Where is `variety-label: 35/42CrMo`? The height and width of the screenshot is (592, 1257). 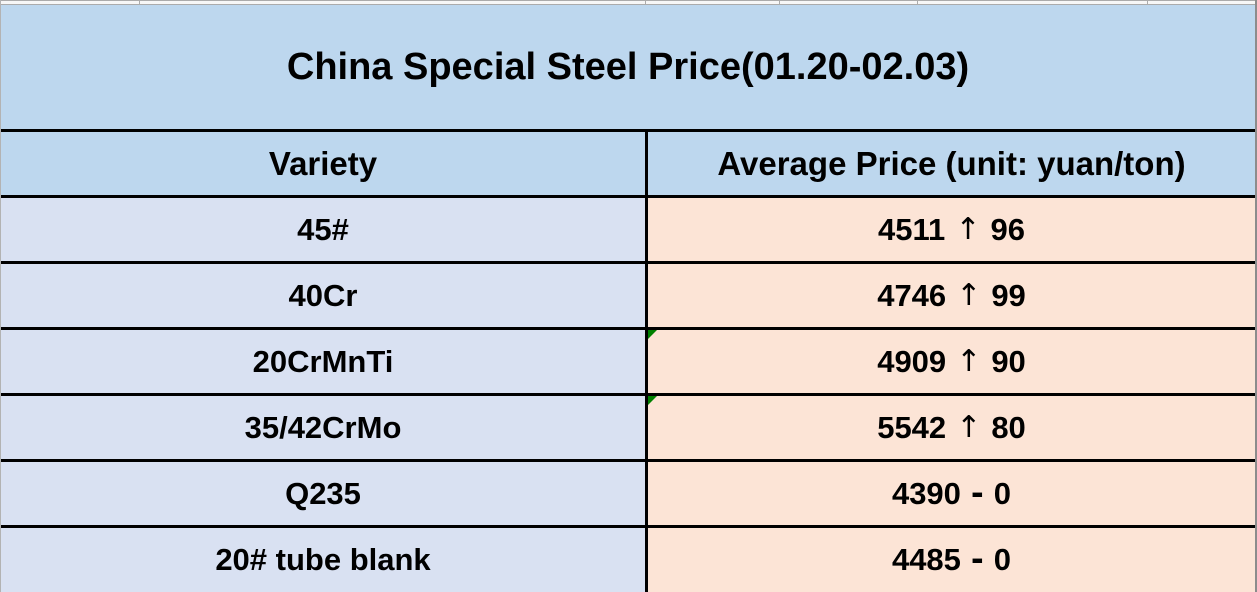
variety-label: 35/42CrMo is located at coordinates (323, 427).